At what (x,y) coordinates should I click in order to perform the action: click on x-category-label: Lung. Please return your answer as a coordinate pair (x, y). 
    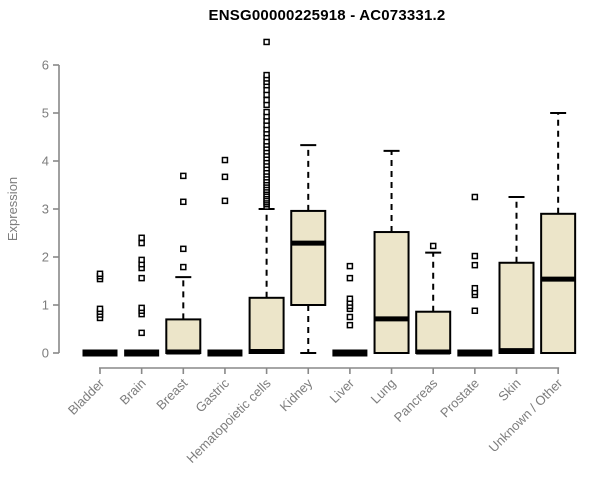
    Looking at the image, I should click on (383, 391).